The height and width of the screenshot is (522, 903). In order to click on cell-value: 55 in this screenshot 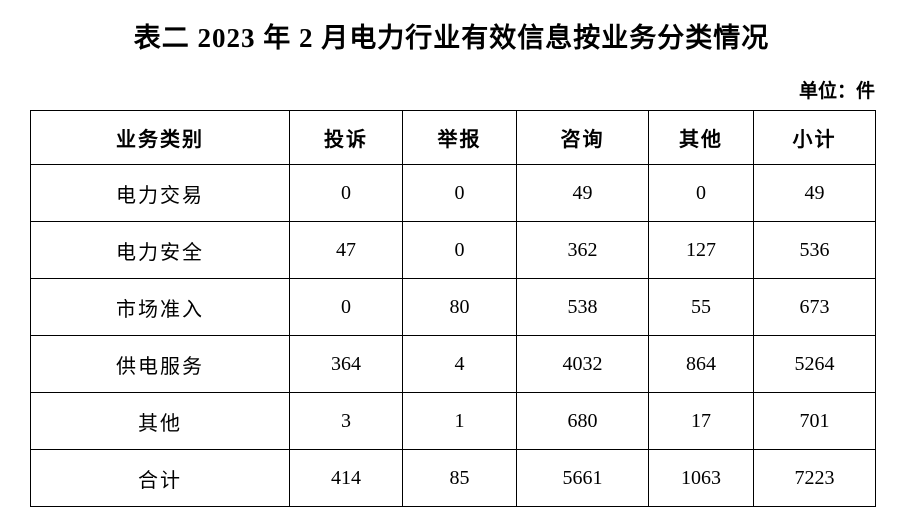, I will do `click(701, 307)`.